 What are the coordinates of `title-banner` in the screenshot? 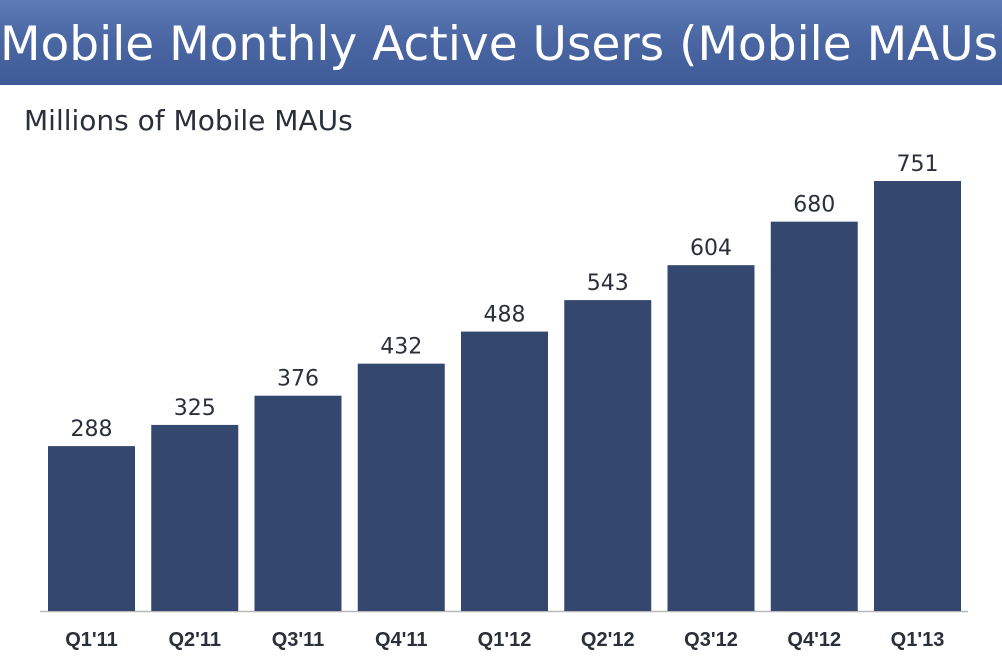 It's located at (501, 42).